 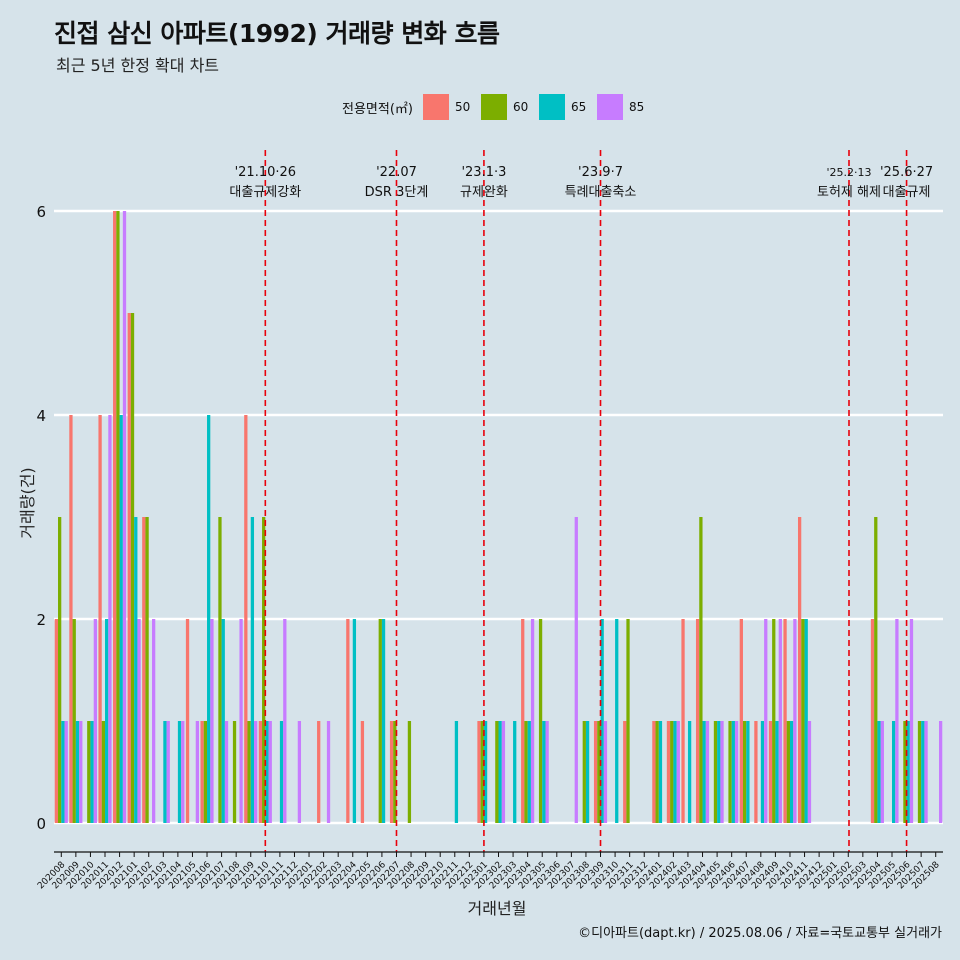 What do you see at coordinates (27, 502) in the screenshot?
I see `y-axis-title: 거래량(건)` at bounding box center [27, 502].